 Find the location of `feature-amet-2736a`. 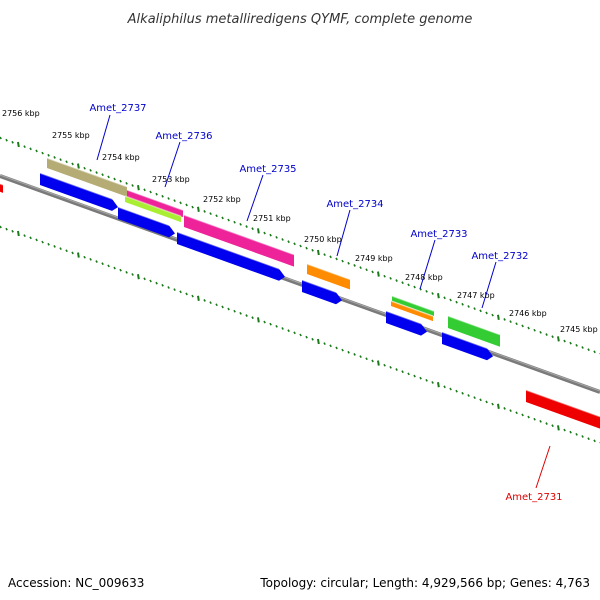

feature-amet-2736a is located at coordinates (155, 204).